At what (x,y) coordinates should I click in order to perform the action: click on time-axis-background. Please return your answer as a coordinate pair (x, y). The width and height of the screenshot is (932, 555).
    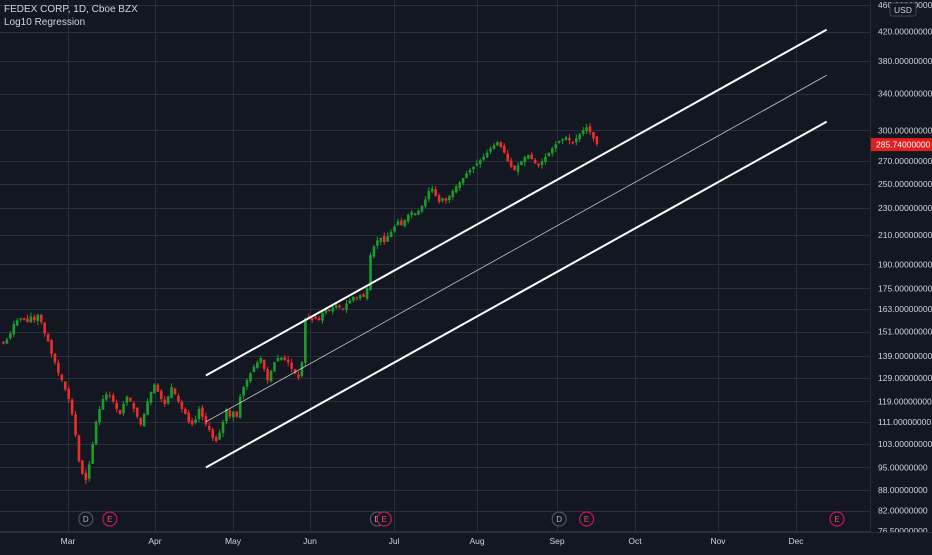
    Looking at the image, I should click on (466, 541).